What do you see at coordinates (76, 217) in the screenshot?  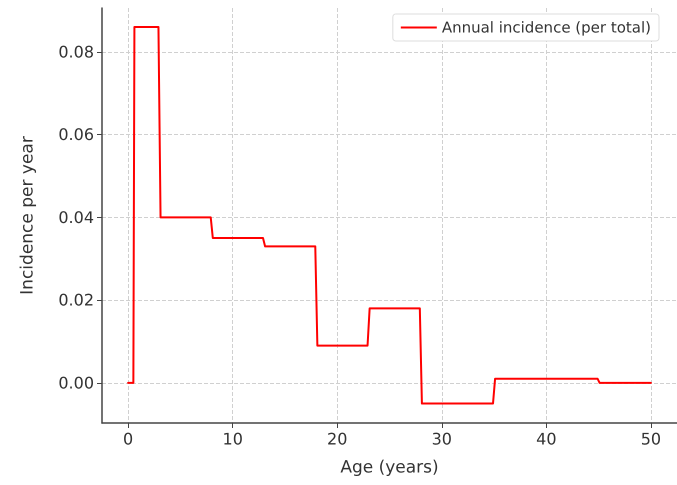 I see `y-tick-label: 0.04` at bounding box center [76, 217].